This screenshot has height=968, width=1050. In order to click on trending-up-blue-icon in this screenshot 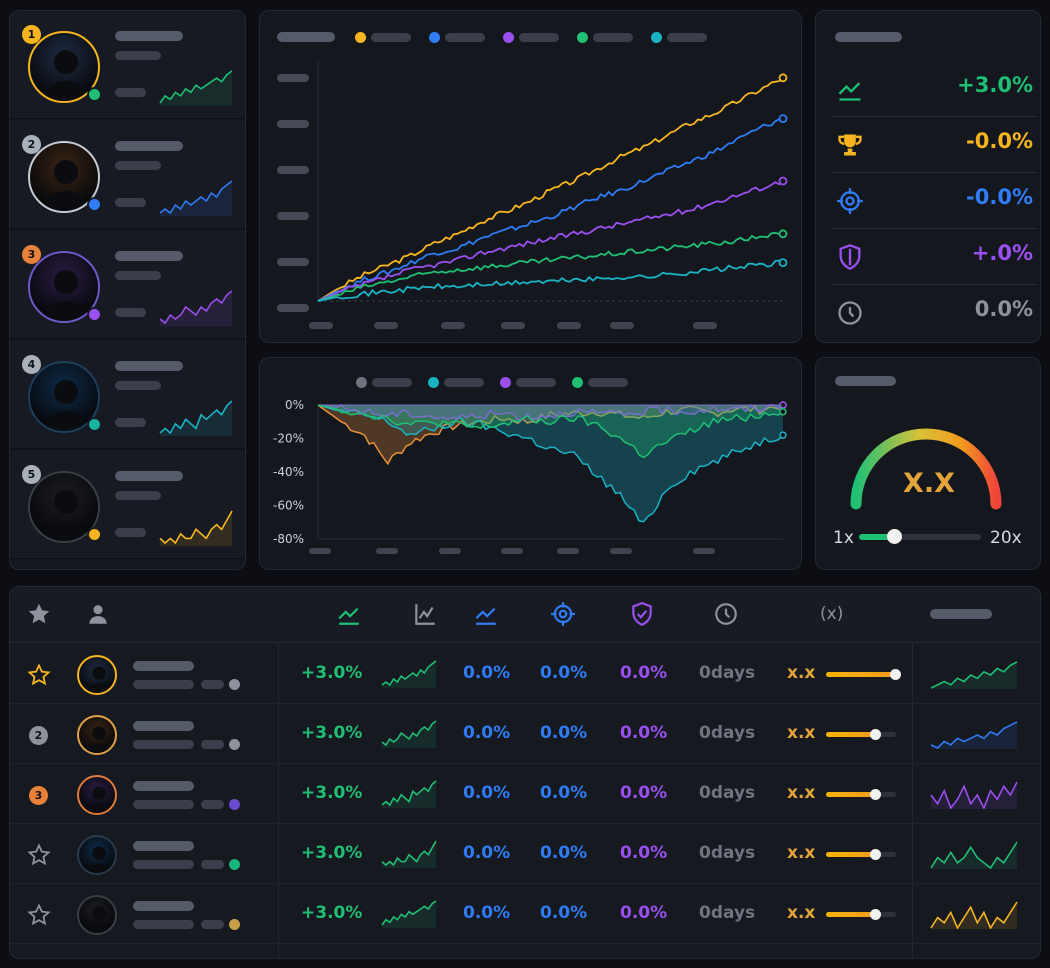, I will do `click(486, 614)`.